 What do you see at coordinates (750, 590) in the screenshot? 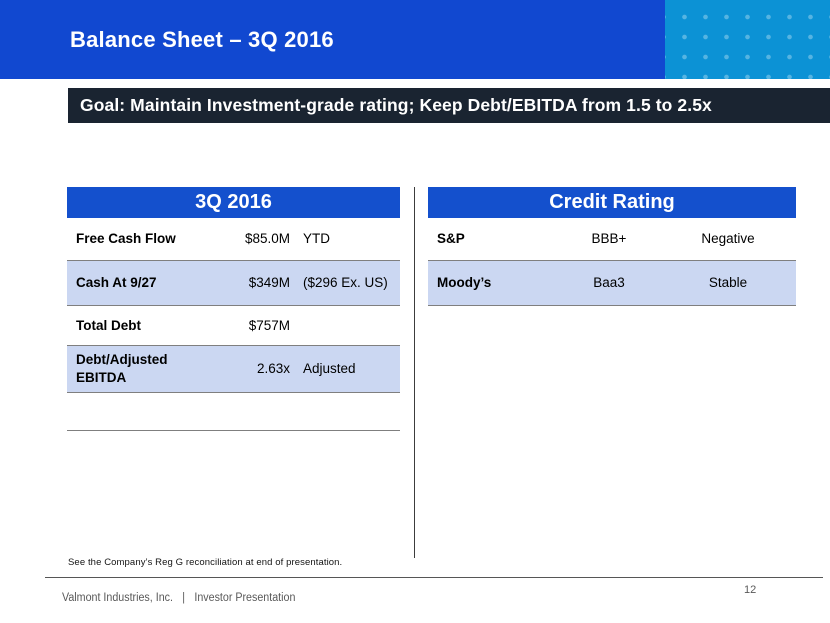
I see `page-number: 12` at bounding box center [750, 590].